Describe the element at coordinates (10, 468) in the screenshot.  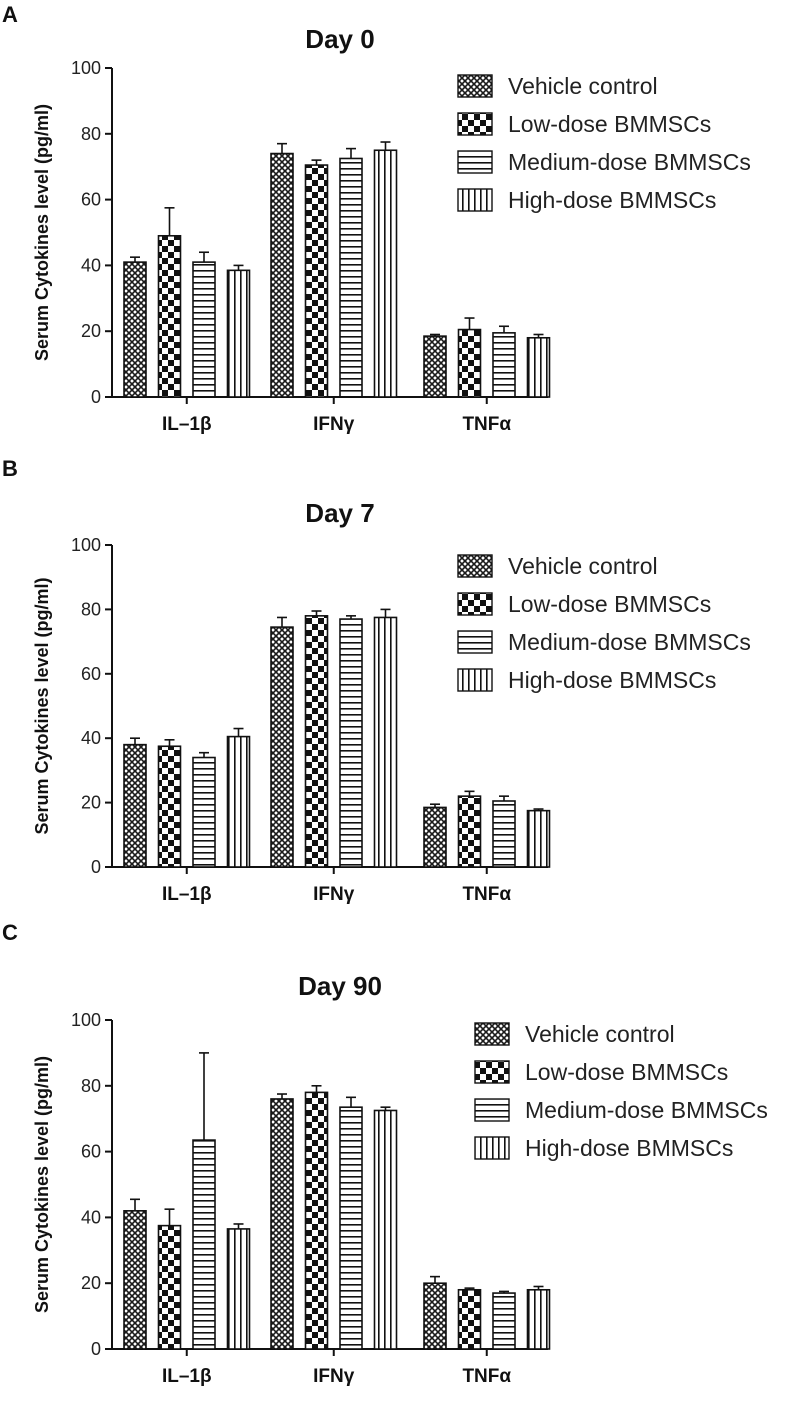
I see `panel-letter: B` at that location.